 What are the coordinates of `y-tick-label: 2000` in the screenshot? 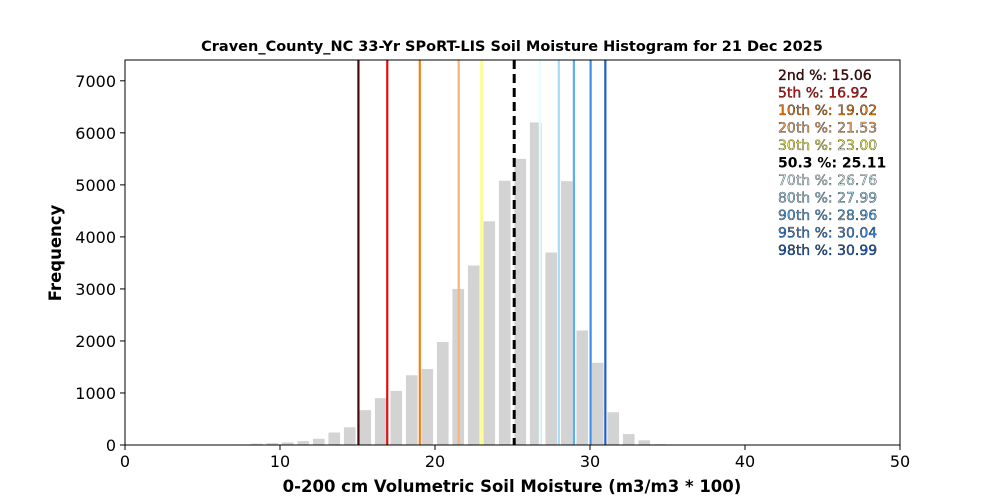 It's located at (95, 341).